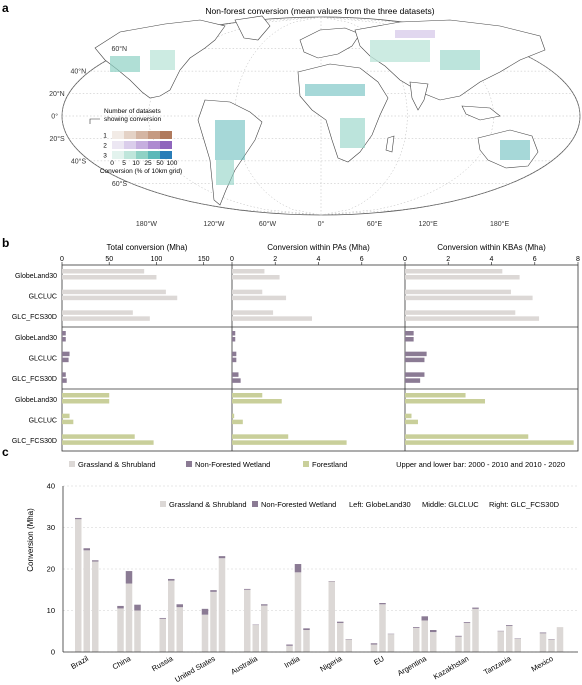 The height and width of the screenshot is (685, 582). What do you see at coordinates (162, 664) in the screenshot?
I see `panel-c-country-label: Russia` at bounding box center [162, 664].